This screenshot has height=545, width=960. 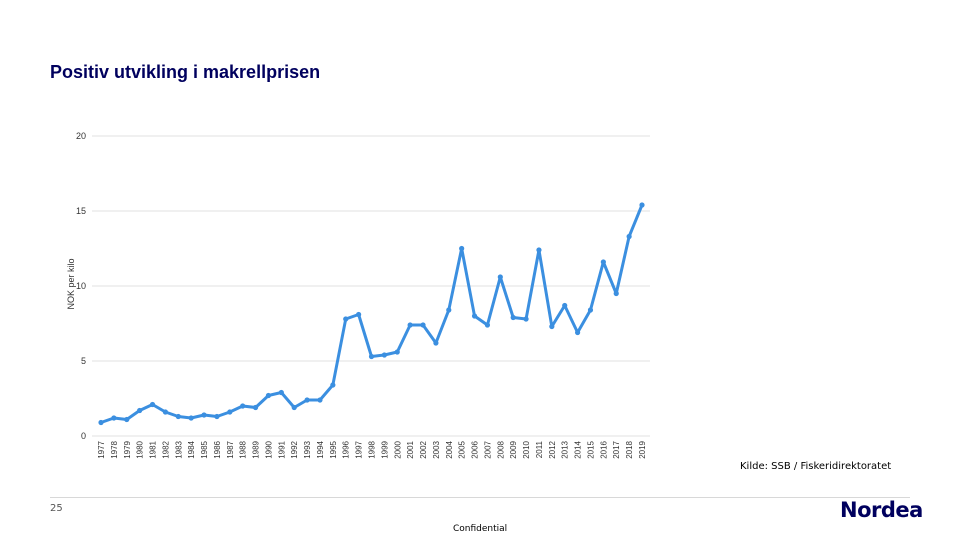 What do you see at coordinates (384, 449) in the screenshot?
I see `x-tick-label: 1999` at bounding box center [384, 449].